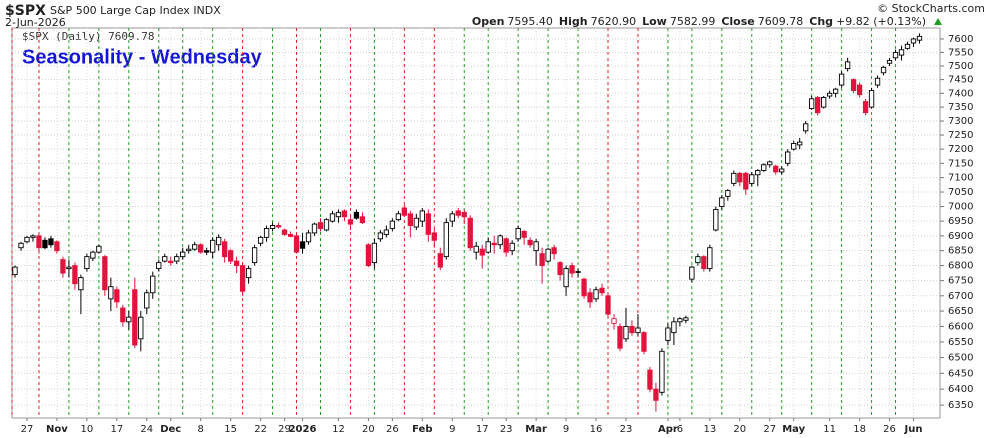 This screenshot has height=438, width=990. I want to click on x-tick-label: Jun, so click(913, 429).